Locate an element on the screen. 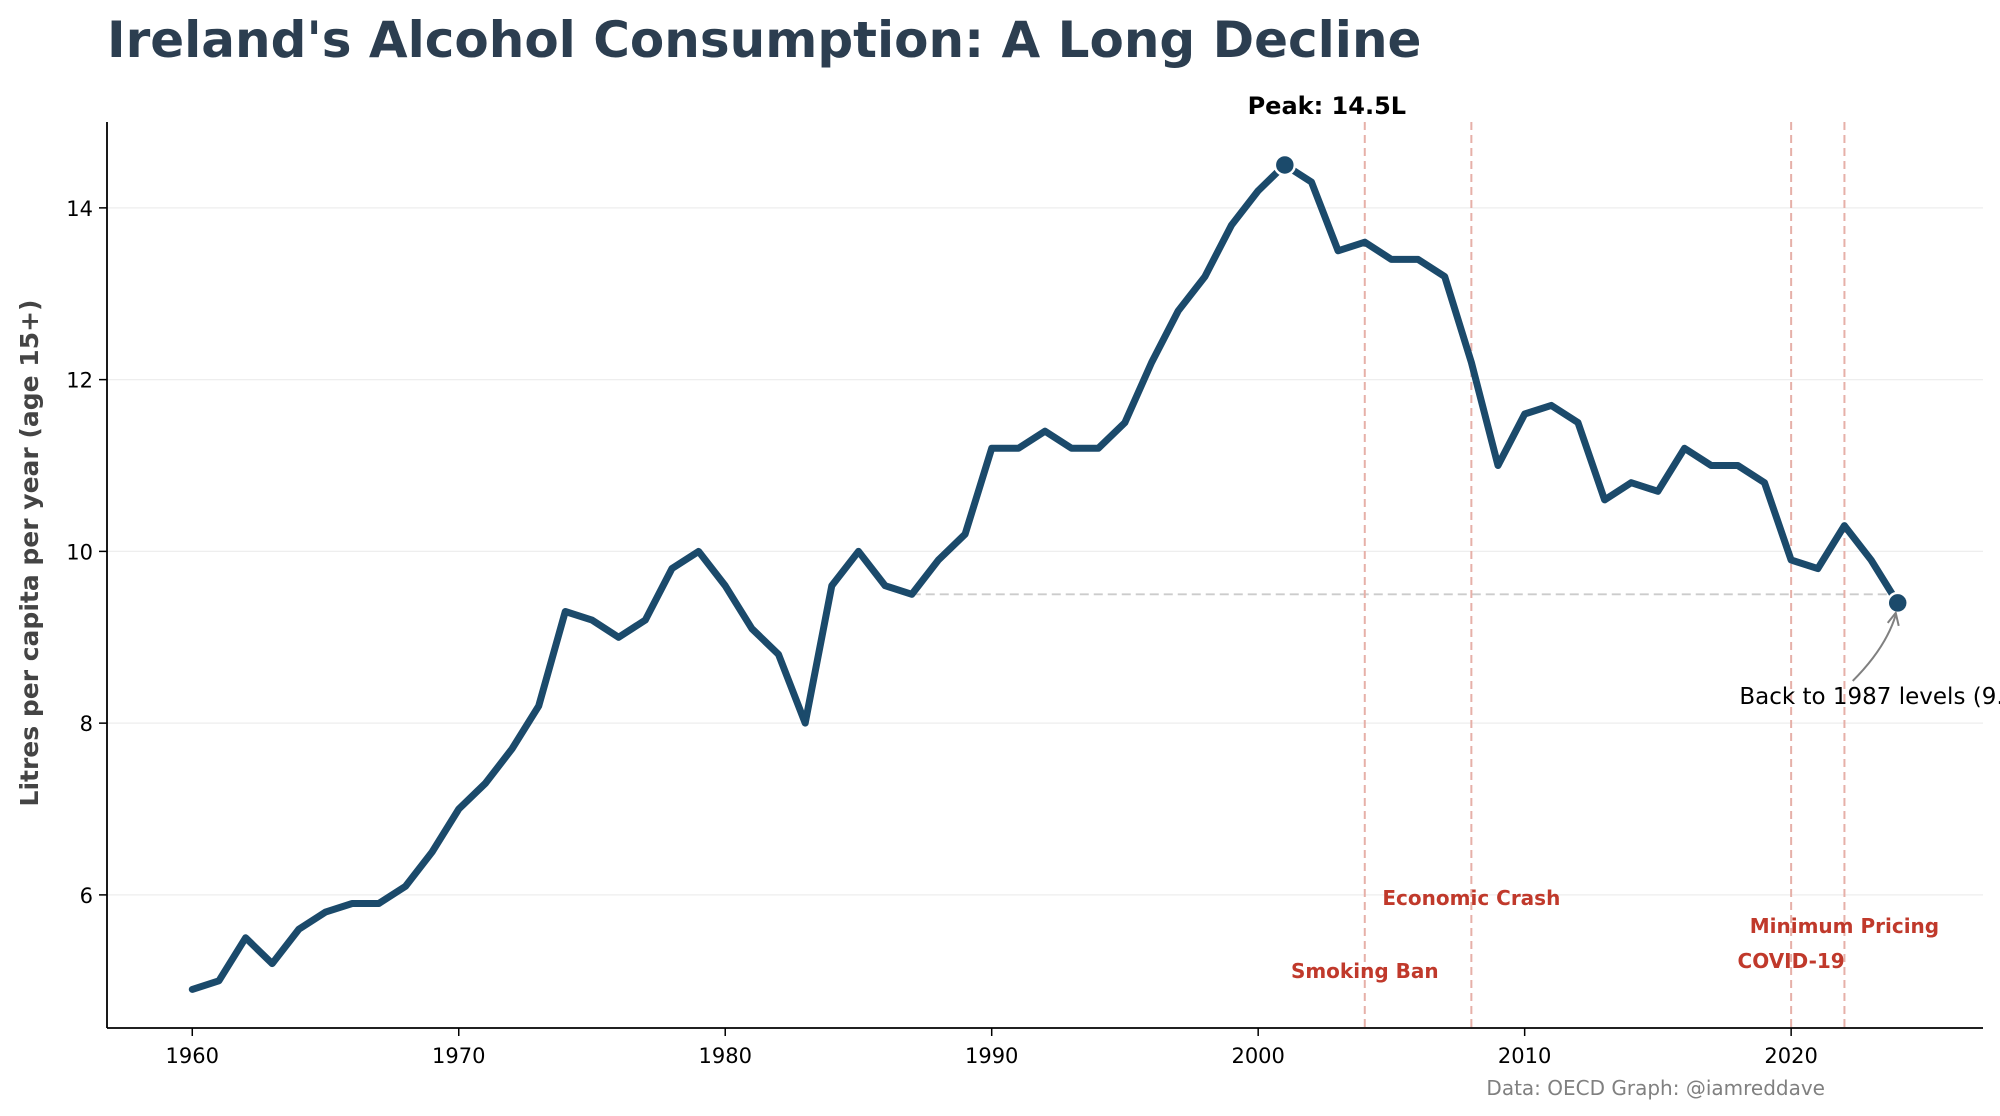 Image resolution: width=2000 pixels, height=1116 pixels. y-tick-label: 14 is located at coordinates (79, 209).